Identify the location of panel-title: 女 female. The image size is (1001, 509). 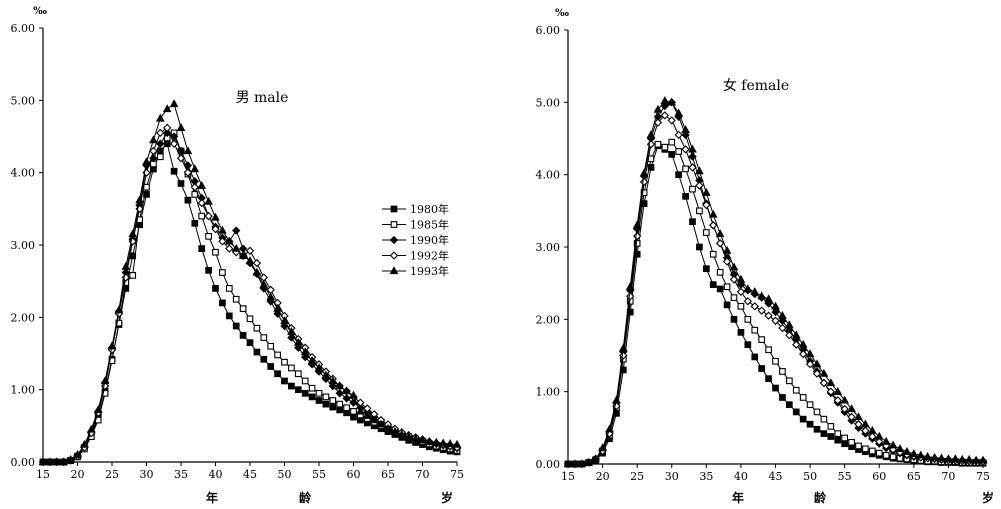
(756, 85).